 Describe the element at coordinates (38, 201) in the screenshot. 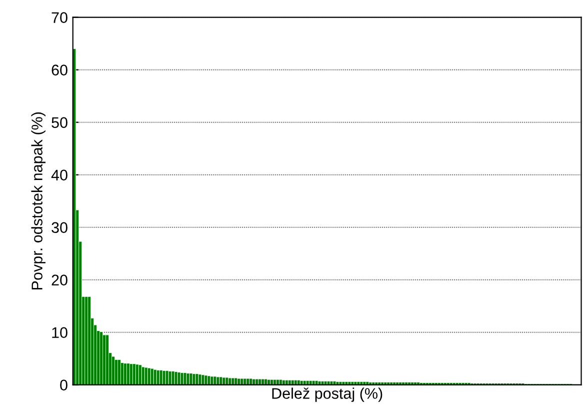

I see `y-axis-title: Povpr. odstotek napak (%)` at that location.